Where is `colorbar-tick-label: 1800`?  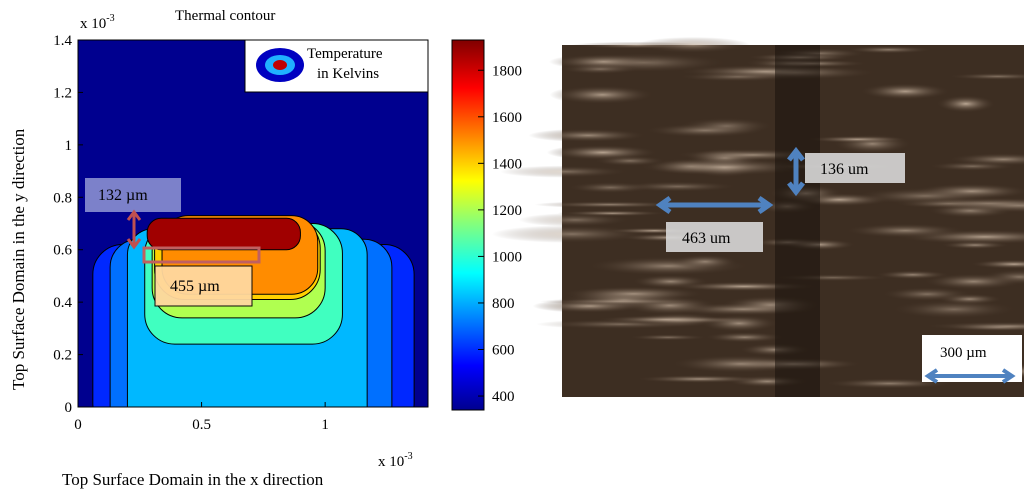 colorbar-tick-label: 1800 is located at coordinates (507, 71).